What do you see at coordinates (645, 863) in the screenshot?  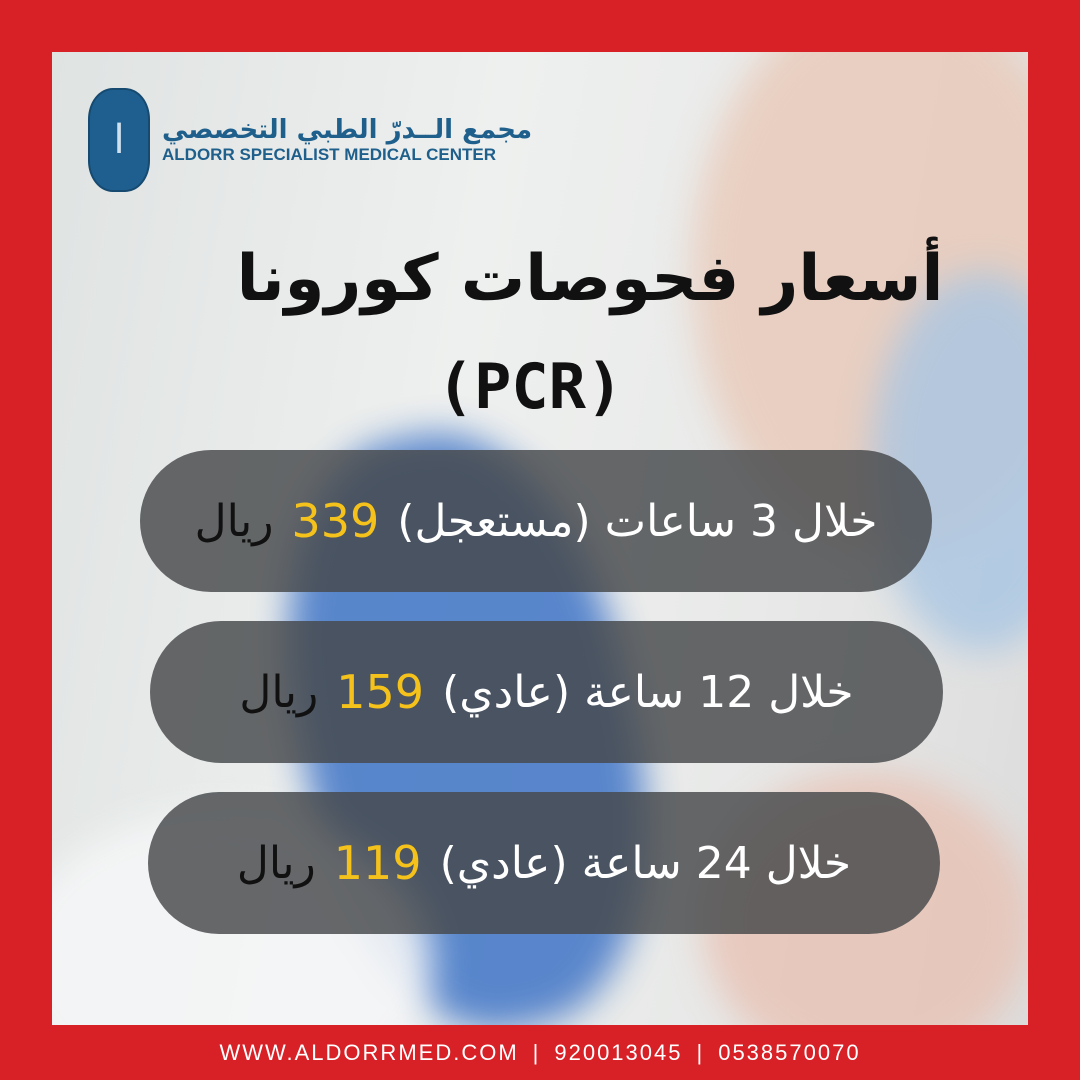 I see `price-row-label: خلال 24 ساعة (عادي)` at bounding box center [645, 863].